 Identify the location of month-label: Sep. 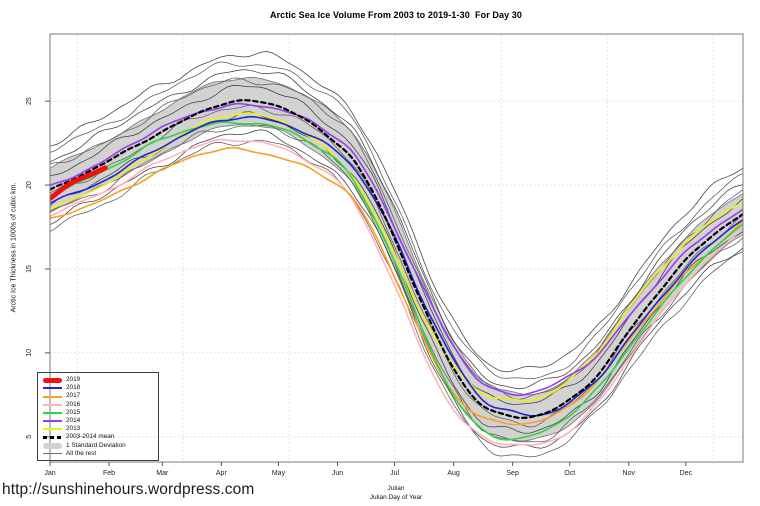
(512, 473).